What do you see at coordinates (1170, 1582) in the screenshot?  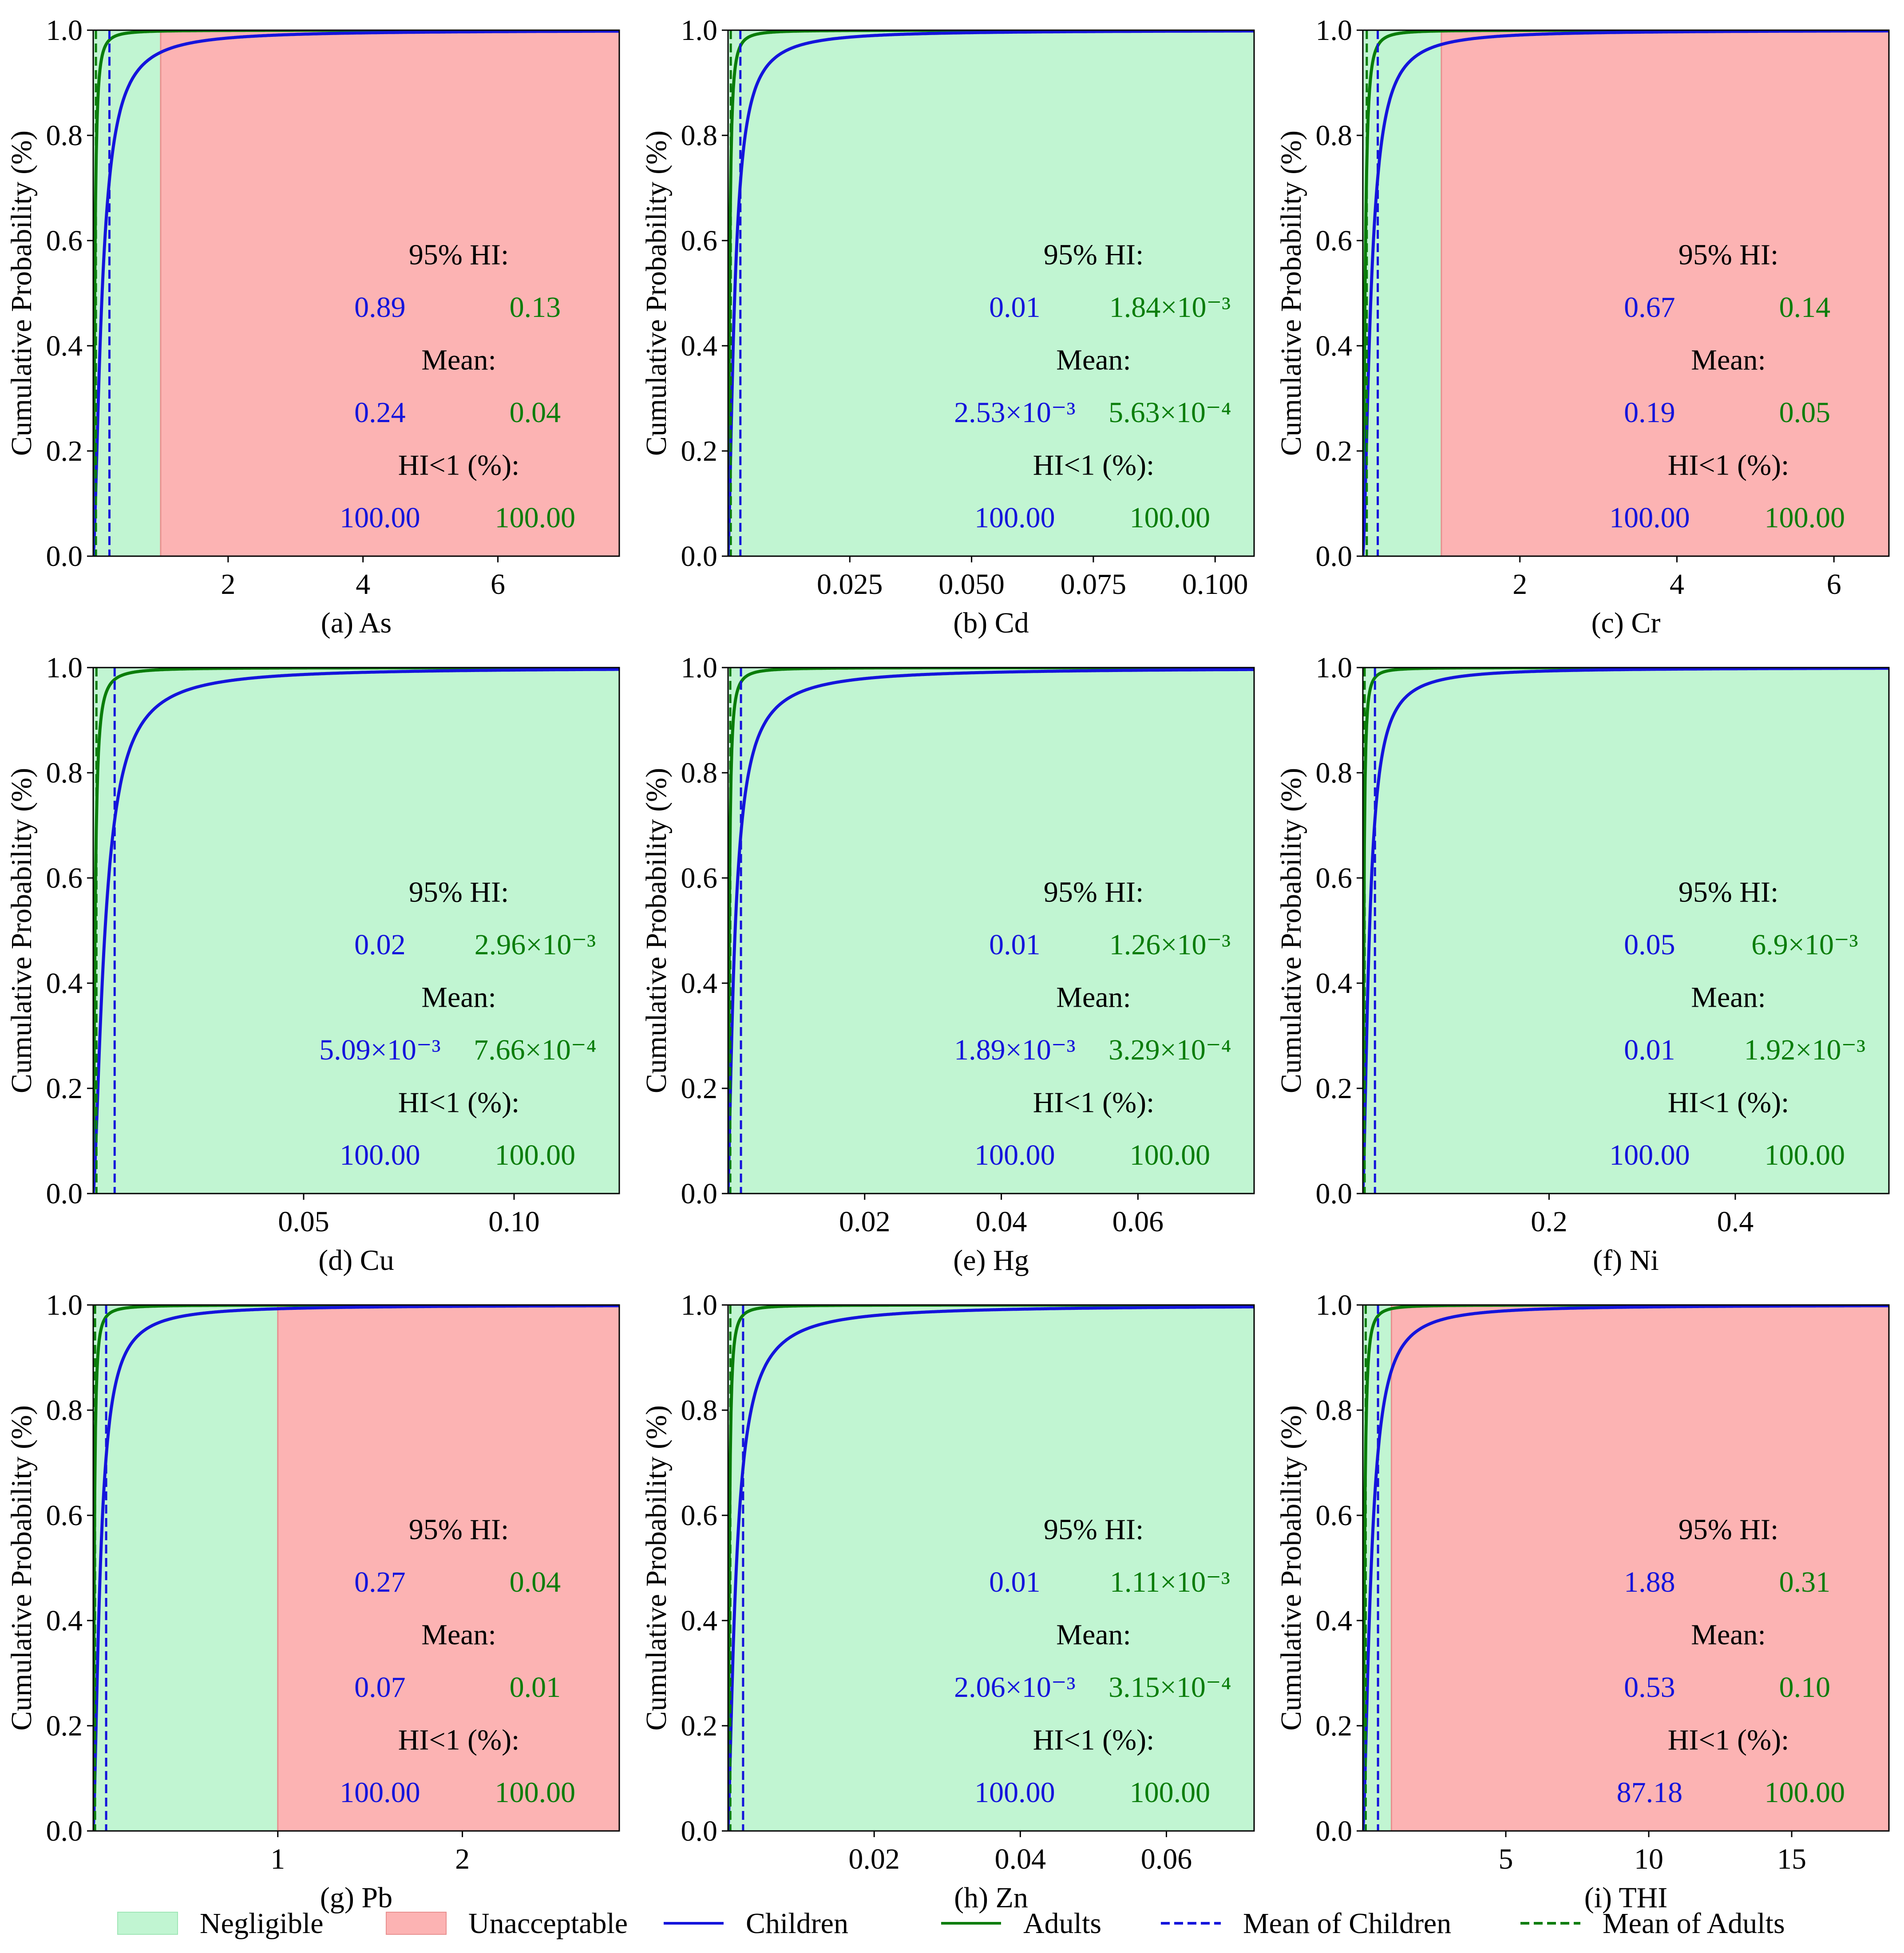 I see `stat-95hi-adults: 1.11×10⁻³` at bounding box center [1170, 1582].